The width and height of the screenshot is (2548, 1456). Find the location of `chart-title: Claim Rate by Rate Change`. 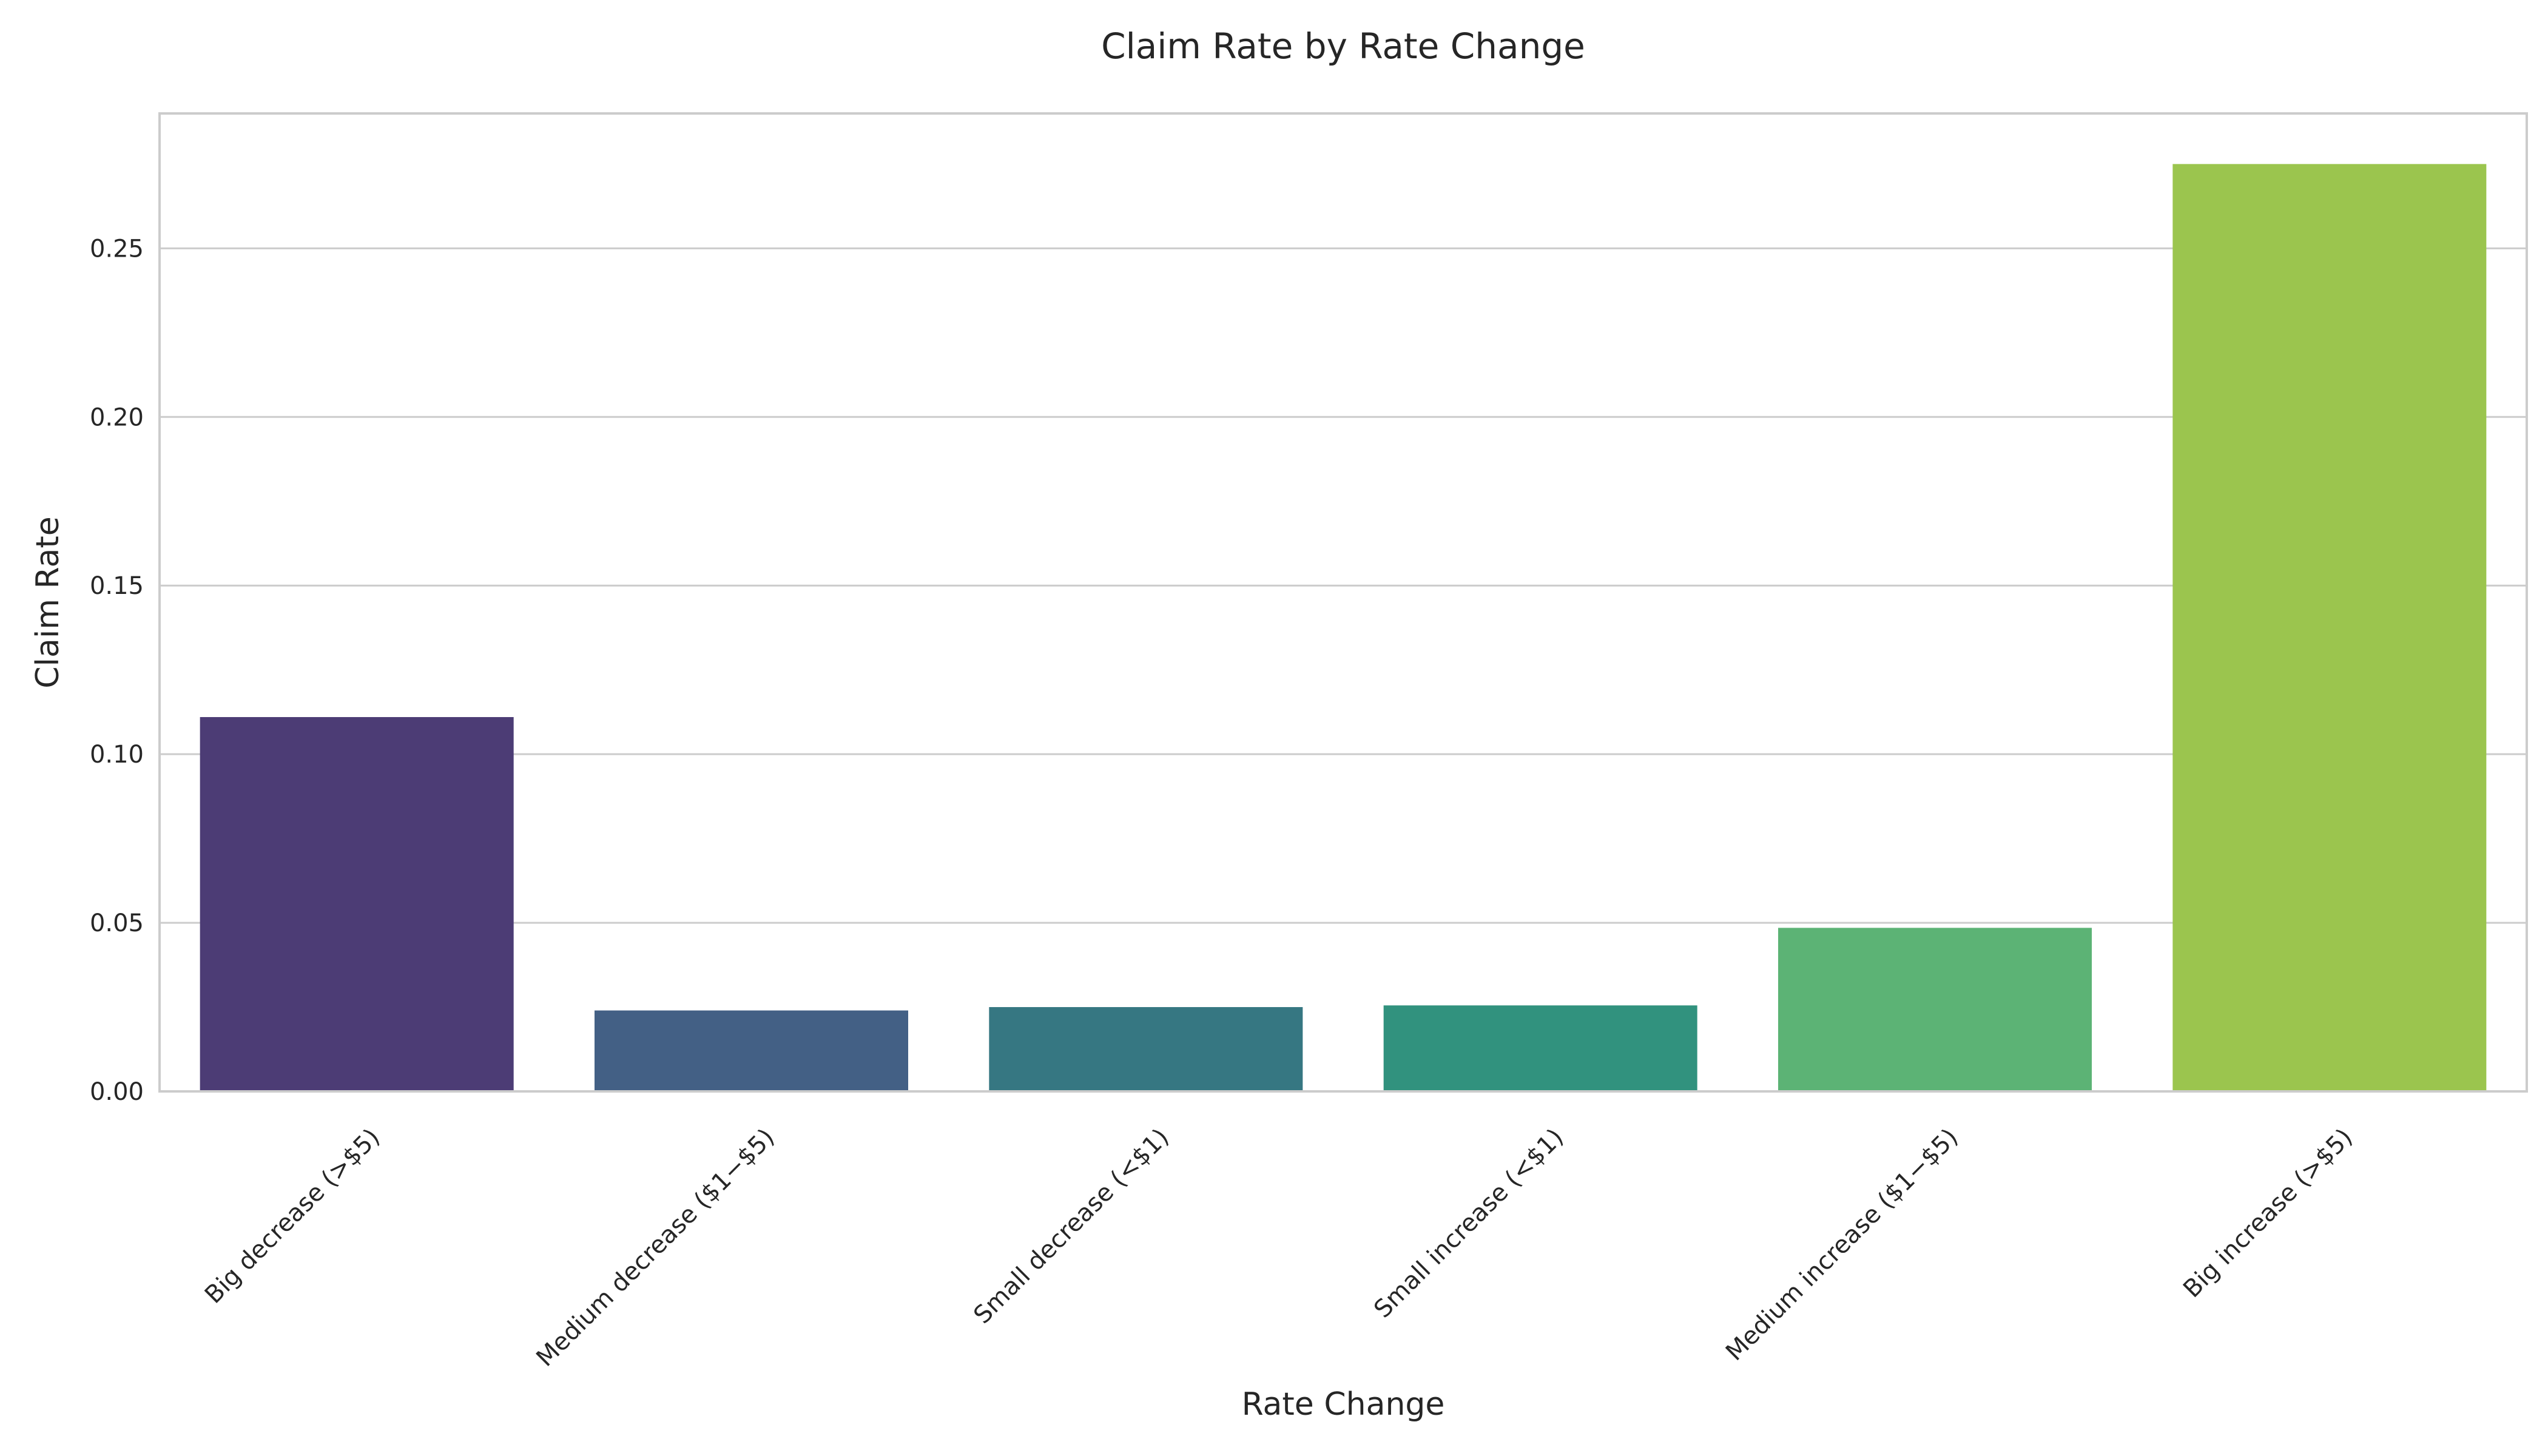

chart-title: Claim Rate by Rate Change is located at coordinates (1343, 46).